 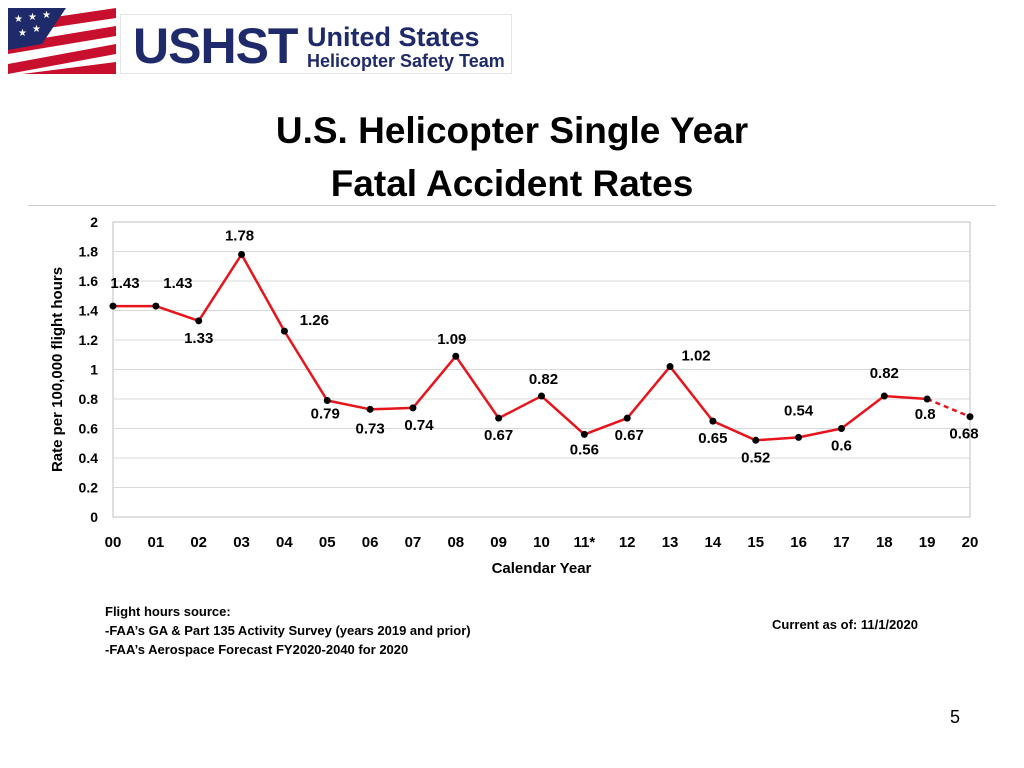 I want to click on y-tick-label: 0.8, so click(x=89, y=399).